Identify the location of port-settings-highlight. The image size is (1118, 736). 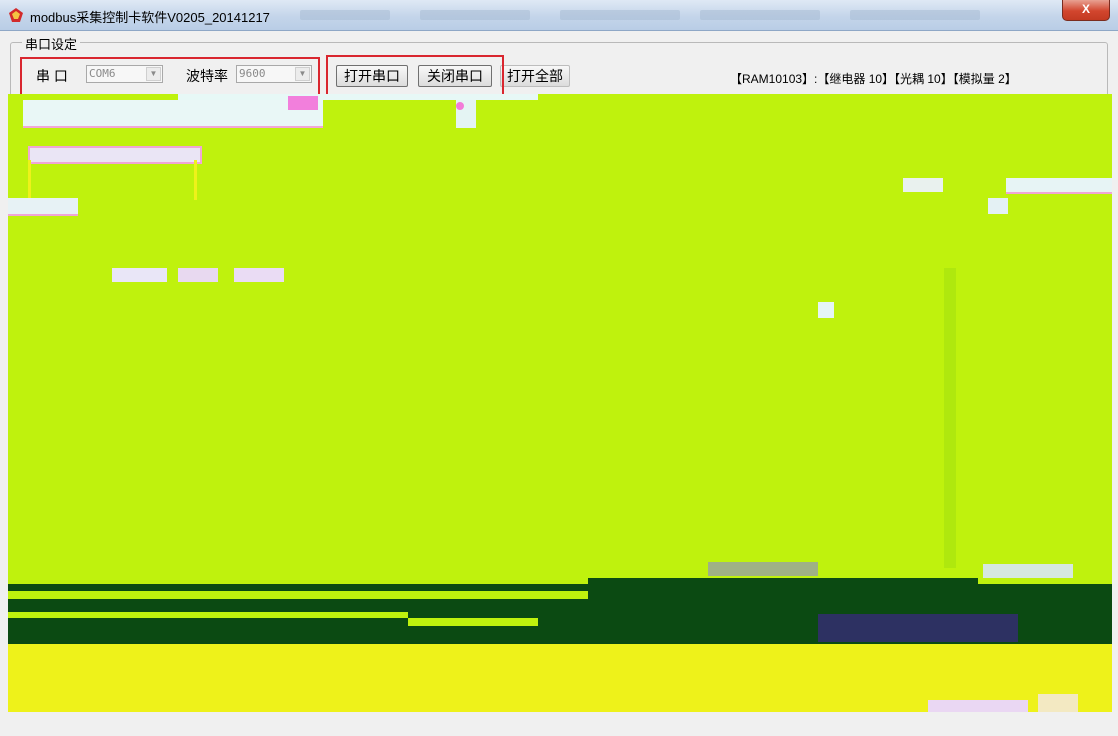
(170, 77).